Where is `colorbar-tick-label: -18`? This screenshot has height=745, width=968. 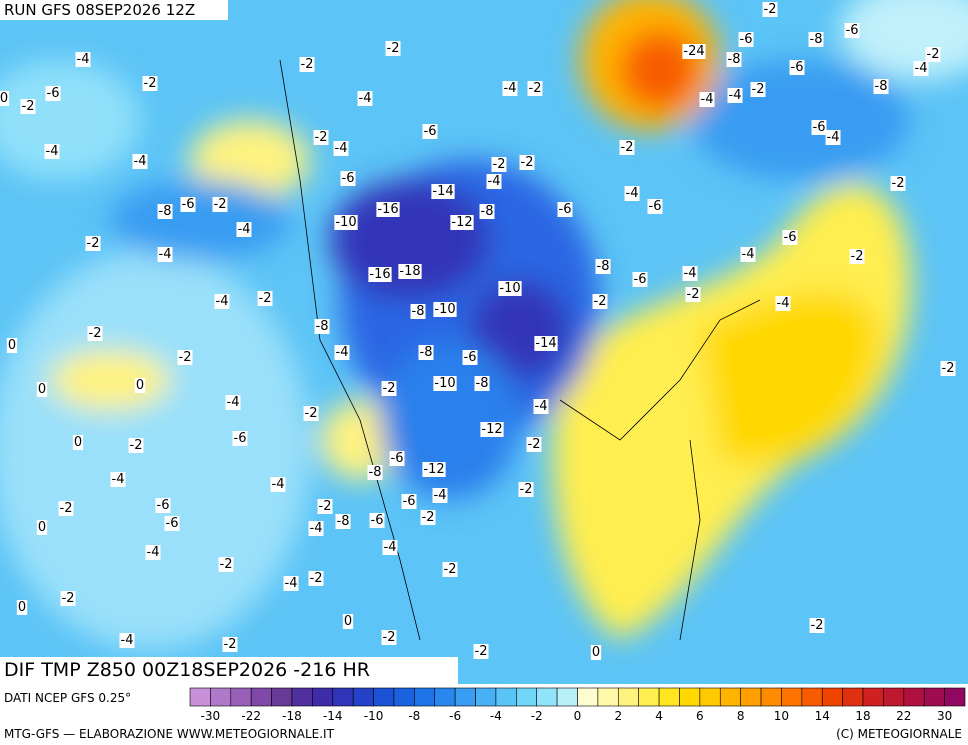 colorbar-tick-label: -18 is located at coordinates (292, 716).